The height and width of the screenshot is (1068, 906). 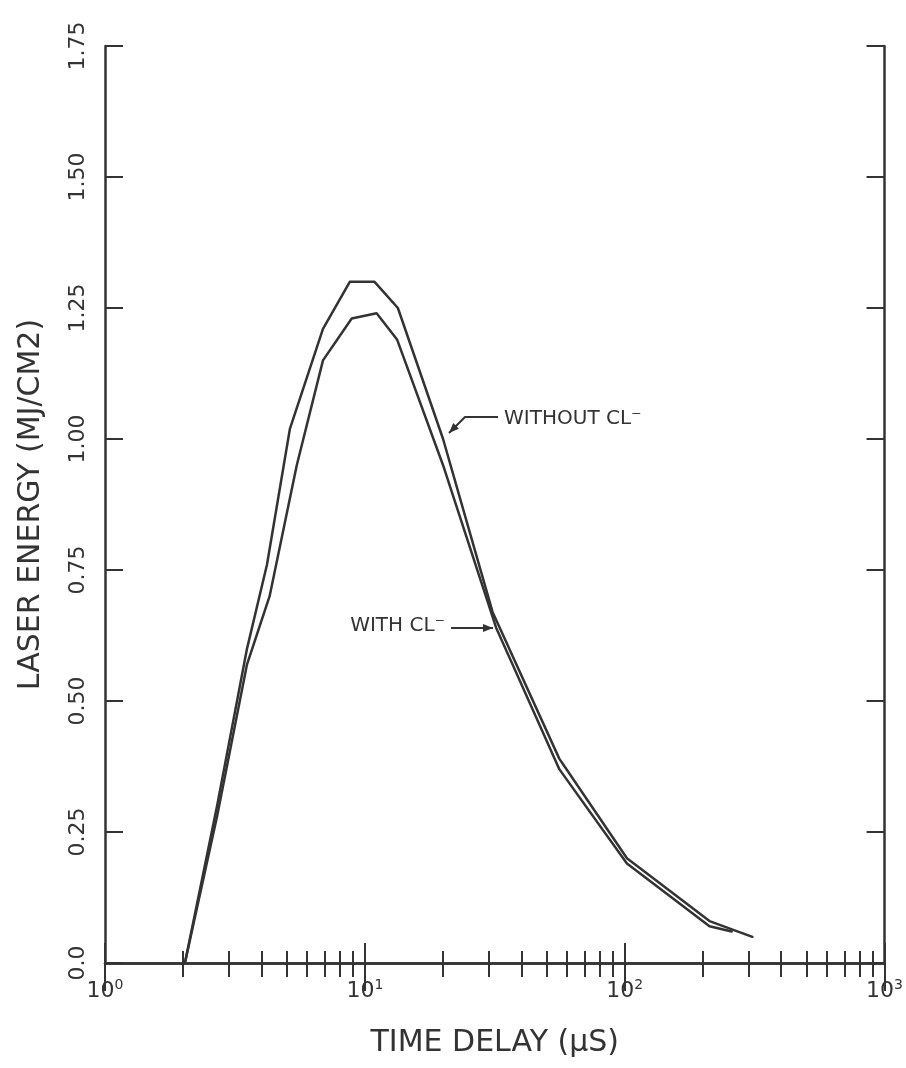 I want to click on text: WITH CL⁻, so click(x=398, y=623).